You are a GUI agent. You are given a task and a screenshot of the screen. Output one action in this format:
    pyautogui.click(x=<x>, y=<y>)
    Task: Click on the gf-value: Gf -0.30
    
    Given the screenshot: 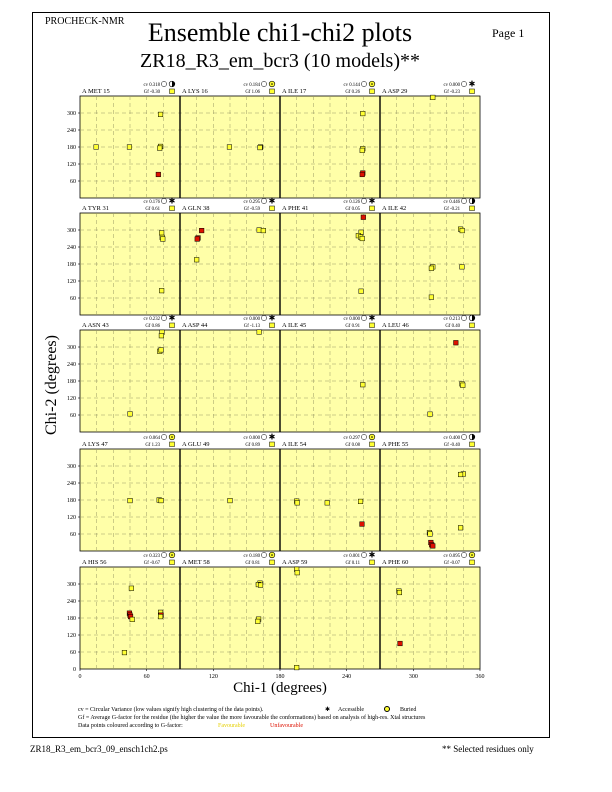 What is the action you would take?
    pyautogui.click(x=152, y=92)
    